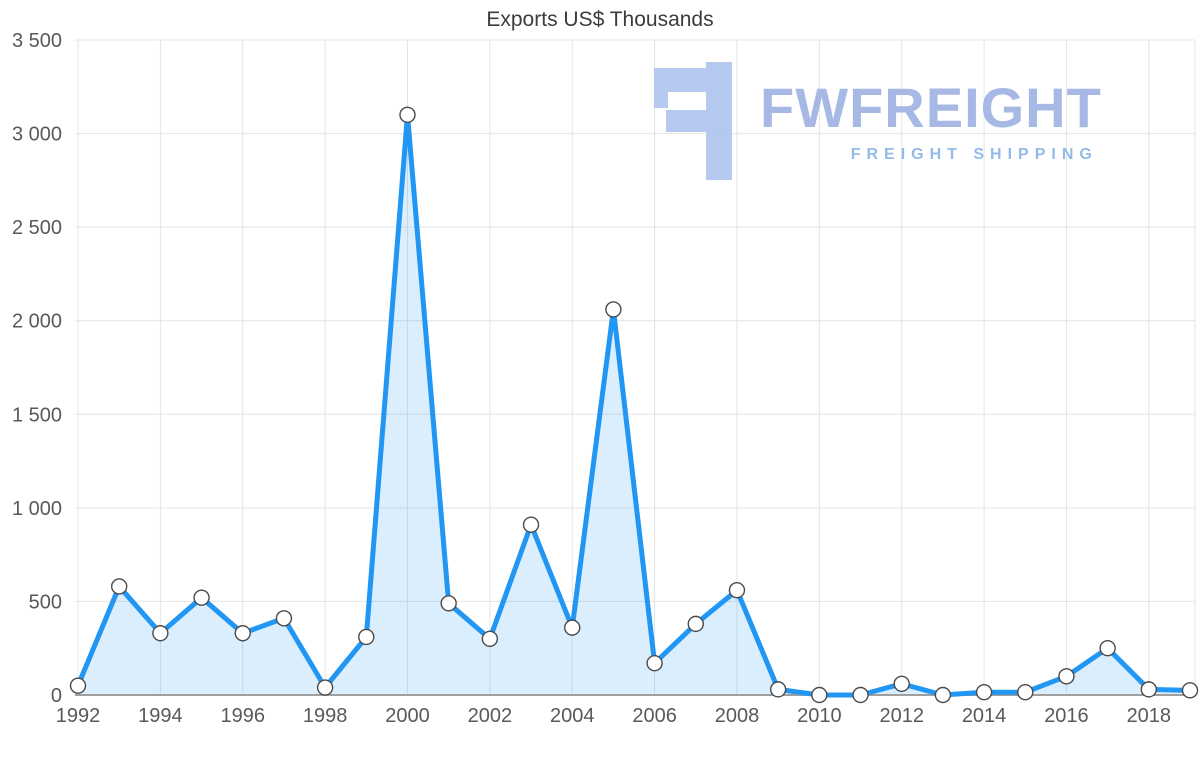 This screenshot has height=763, width=1200. I want to click on y-tick-label: 3 000, so click(37, 135).